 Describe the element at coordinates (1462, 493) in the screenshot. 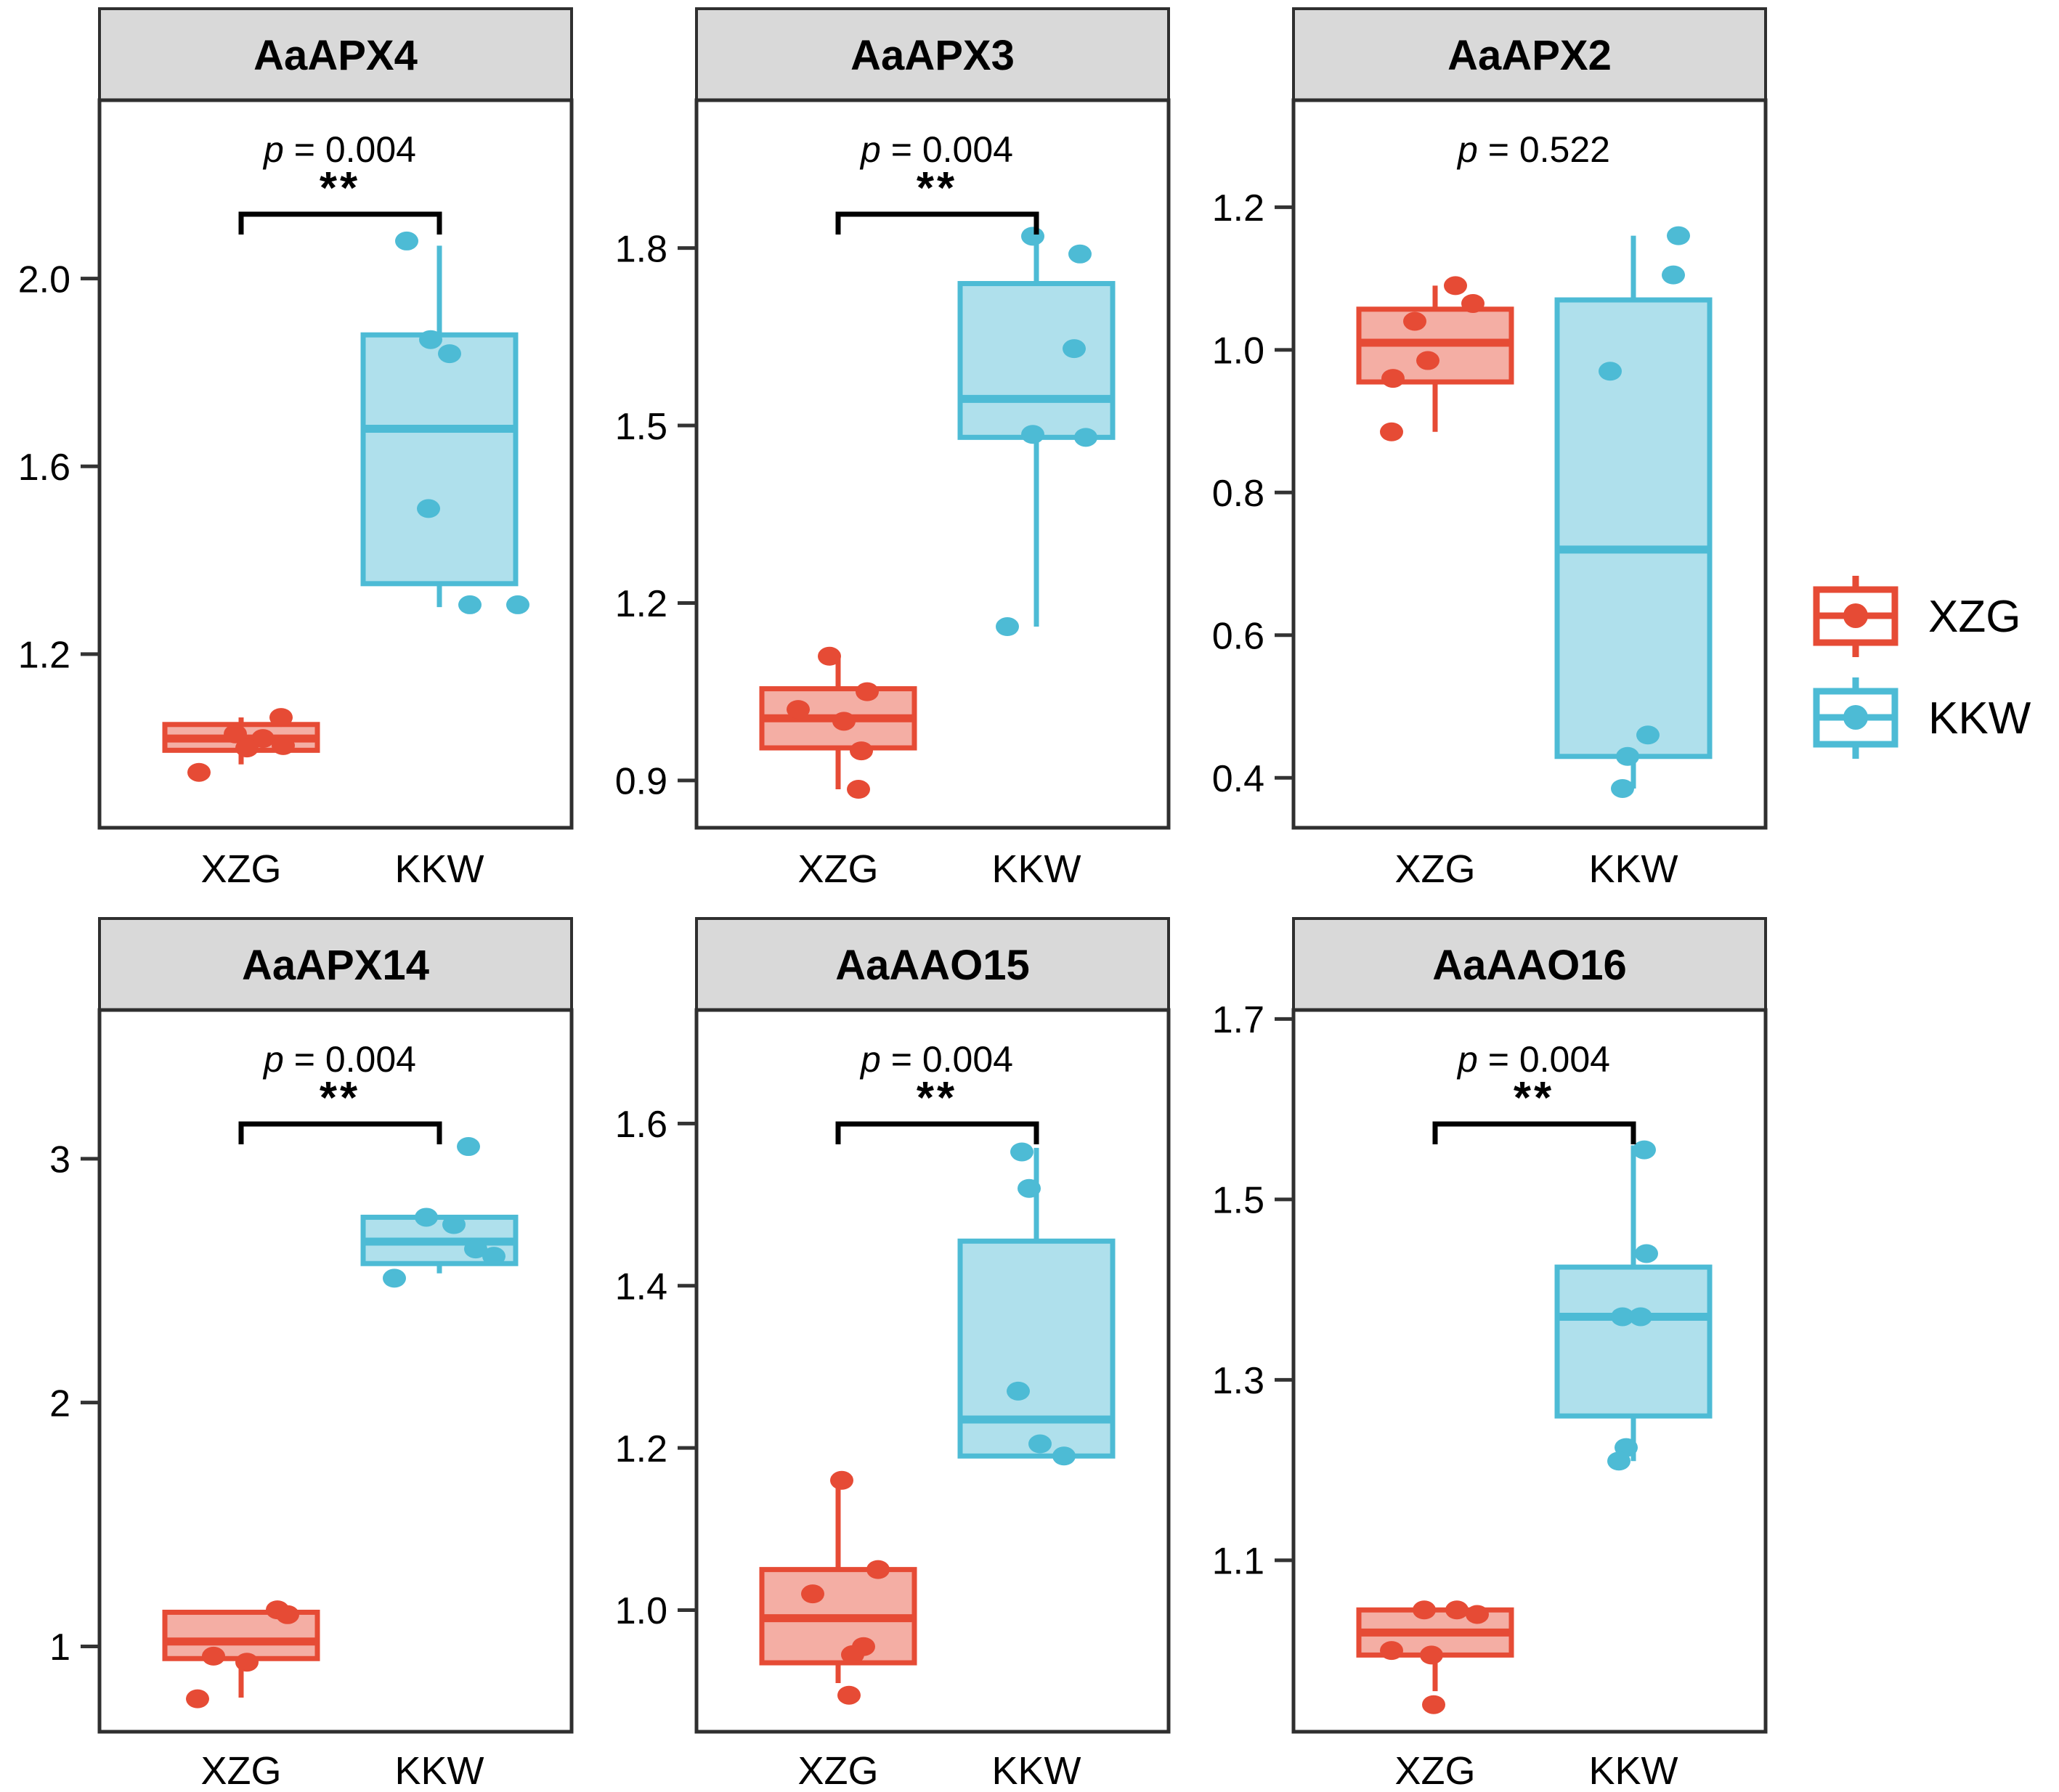

I see `plot-dynamic-layer: 0.4 0.6 0.8 1.0 1.2` at that location.